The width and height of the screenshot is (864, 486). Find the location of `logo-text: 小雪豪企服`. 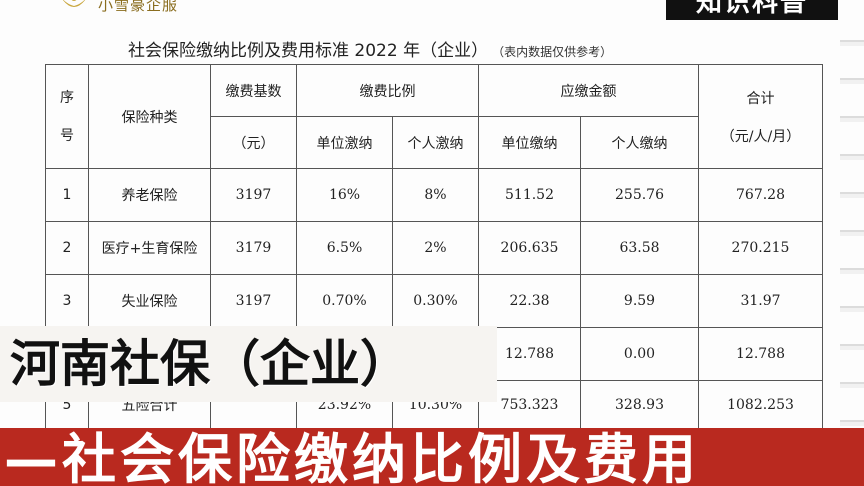

logo-text: 小雪豪企服 is located at coordinates (138, 7).